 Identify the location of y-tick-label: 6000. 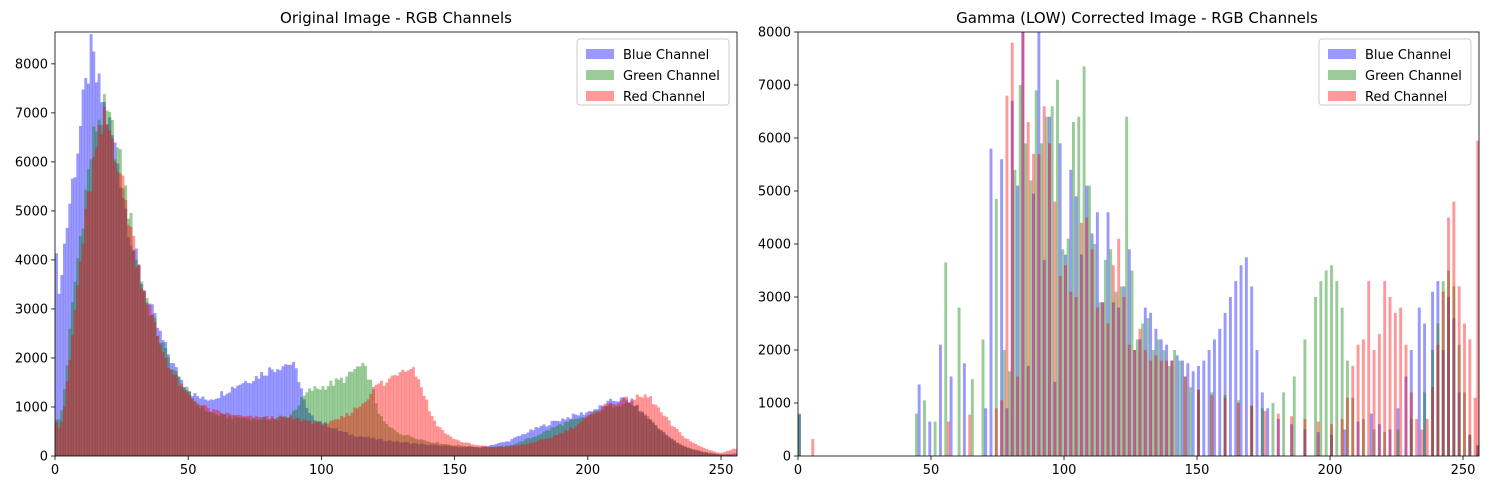
(774, 139).